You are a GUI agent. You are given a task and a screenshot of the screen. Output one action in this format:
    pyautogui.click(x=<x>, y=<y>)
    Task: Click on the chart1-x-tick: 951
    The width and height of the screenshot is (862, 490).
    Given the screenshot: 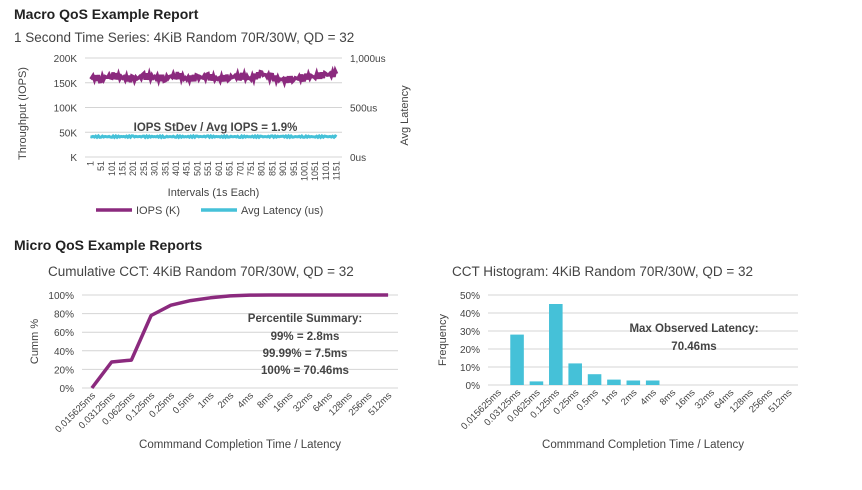 What is the action you would take?
    pyautogui.click(x=294, y=168)
    